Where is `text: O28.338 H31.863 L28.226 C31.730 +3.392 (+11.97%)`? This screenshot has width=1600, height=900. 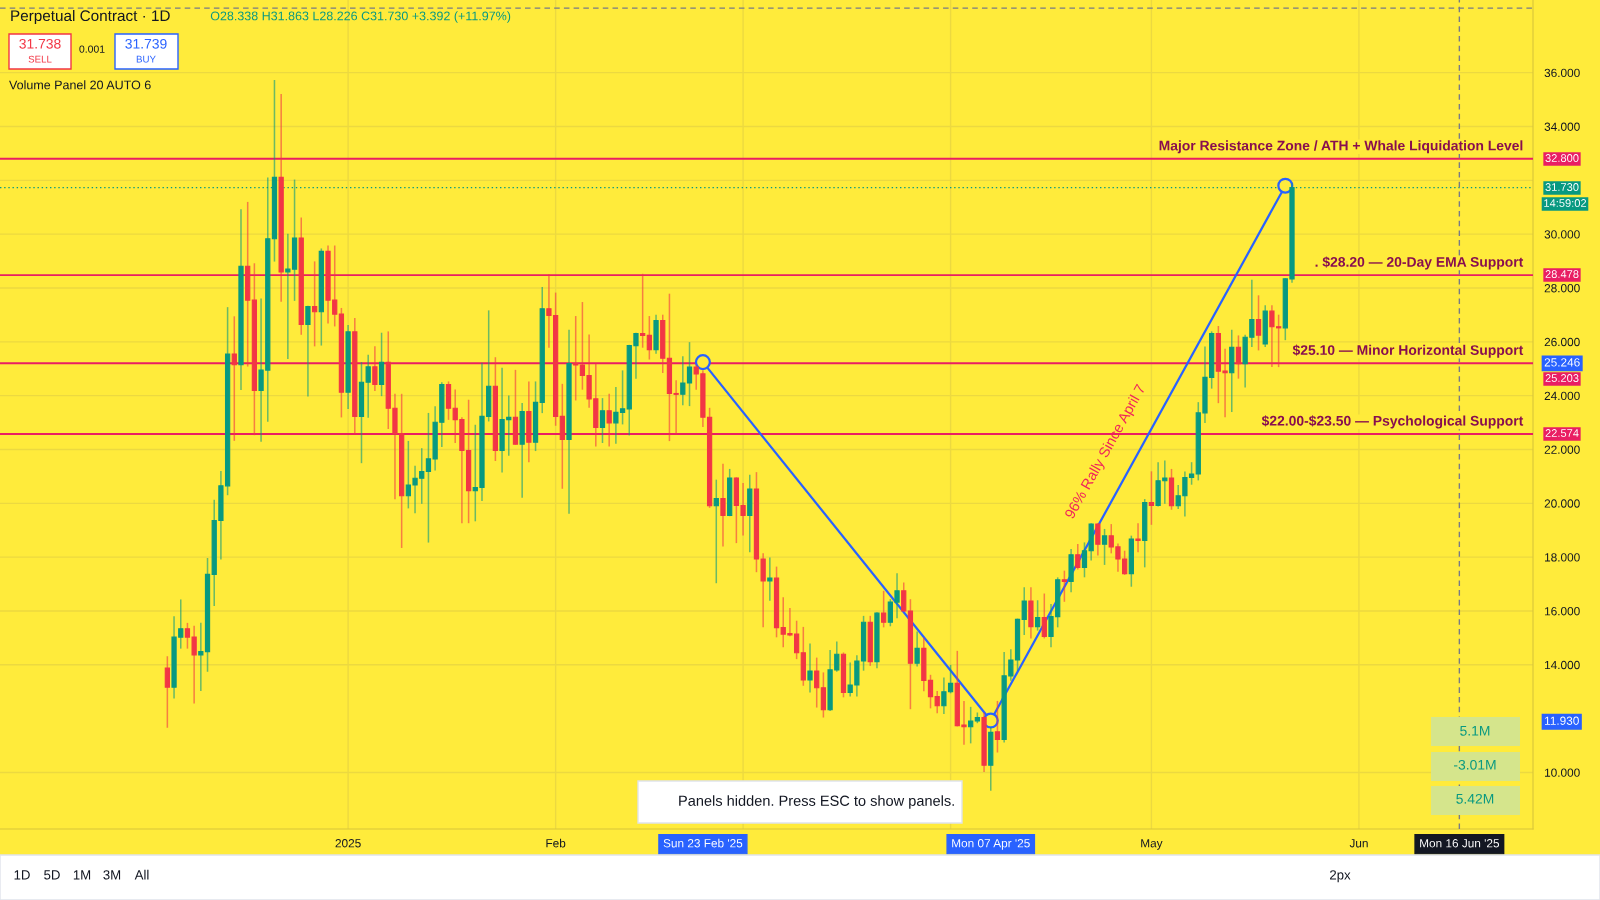 text: O28.338 H31.863 L28.226 C31.730 +3.392 (+11.97%) is located at coordinates (360, 17).